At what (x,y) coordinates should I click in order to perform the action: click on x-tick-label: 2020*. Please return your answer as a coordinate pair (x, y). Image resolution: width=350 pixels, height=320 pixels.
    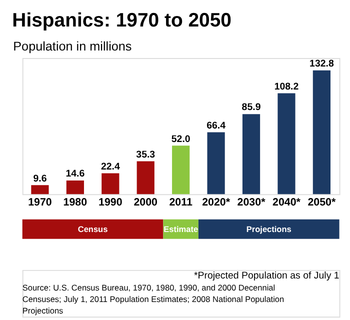
    Looking at the image, I should click on (216, 202).